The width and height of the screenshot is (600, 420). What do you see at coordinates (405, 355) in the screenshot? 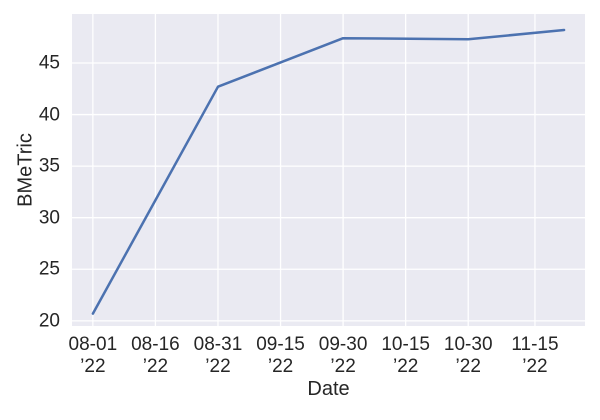
I see `x-tick-label: 10-15’22` at bounding box center [405, 355].